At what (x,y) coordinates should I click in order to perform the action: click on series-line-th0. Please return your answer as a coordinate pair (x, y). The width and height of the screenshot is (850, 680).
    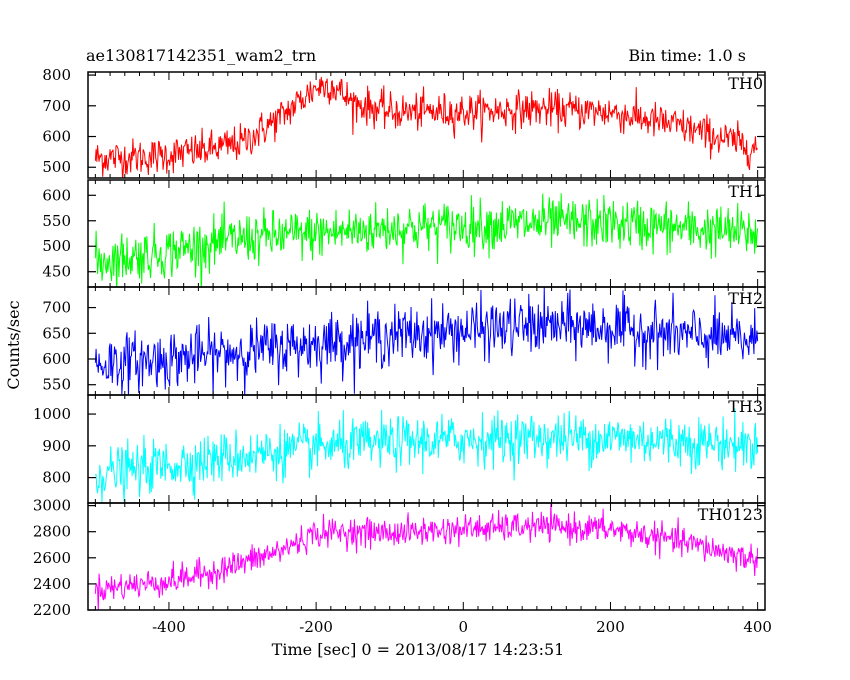
    Looking at the image, I should click on (426, 127).